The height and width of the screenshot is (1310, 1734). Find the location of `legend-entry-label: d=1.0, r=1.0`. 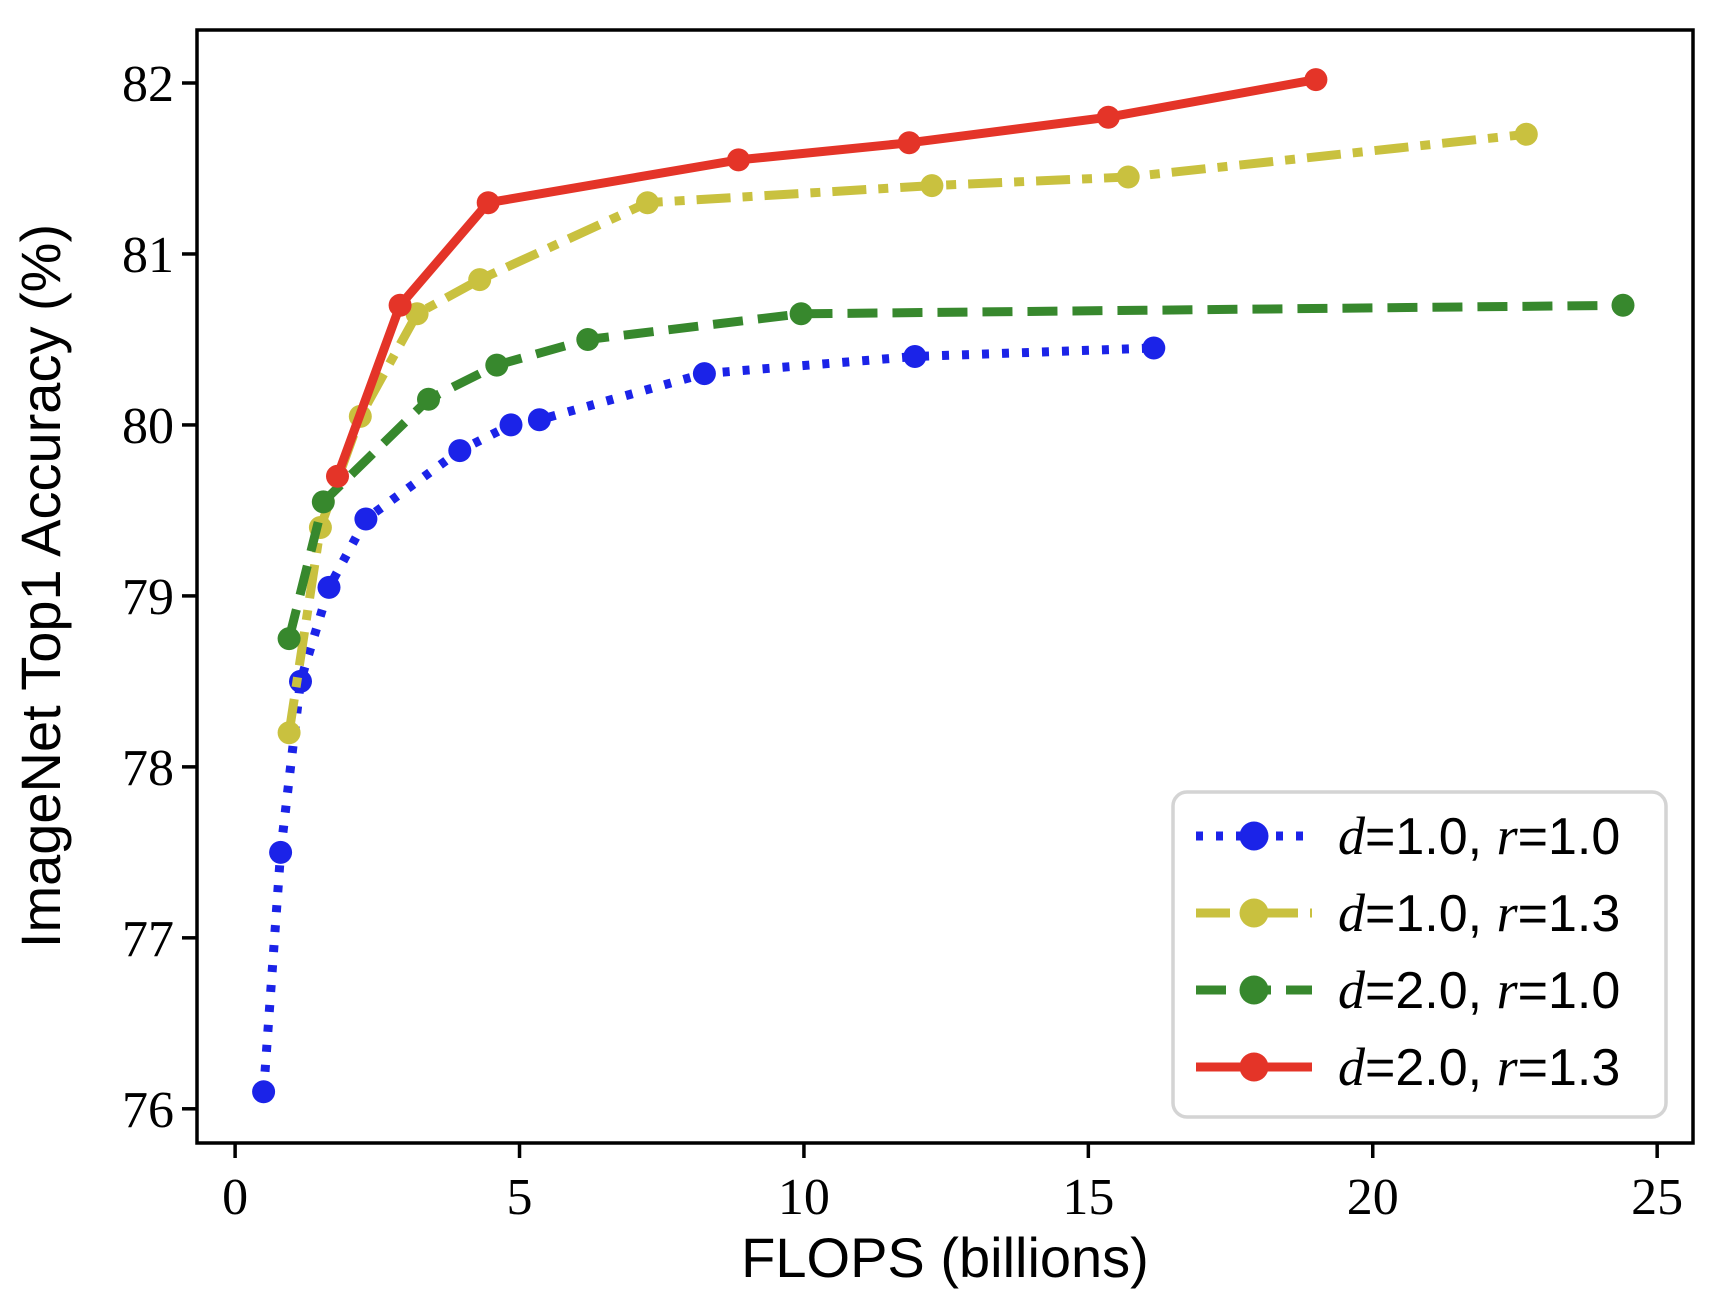

legend-entry-label: d=1.0, r=1.0 is located at coordinates (1479, 836).